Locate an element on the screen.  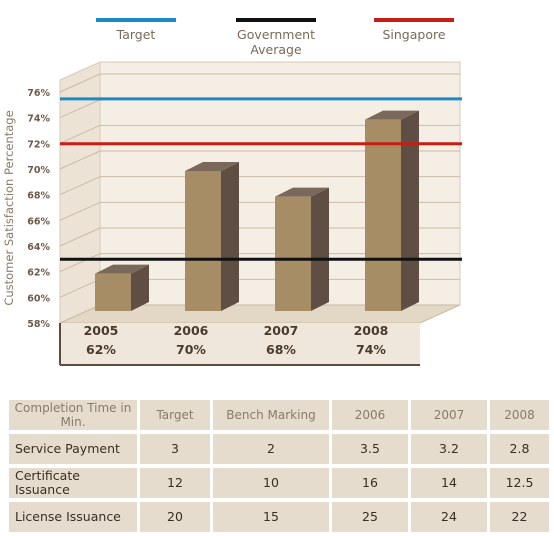
data-label: 62% is located at coordinates (101, 349).